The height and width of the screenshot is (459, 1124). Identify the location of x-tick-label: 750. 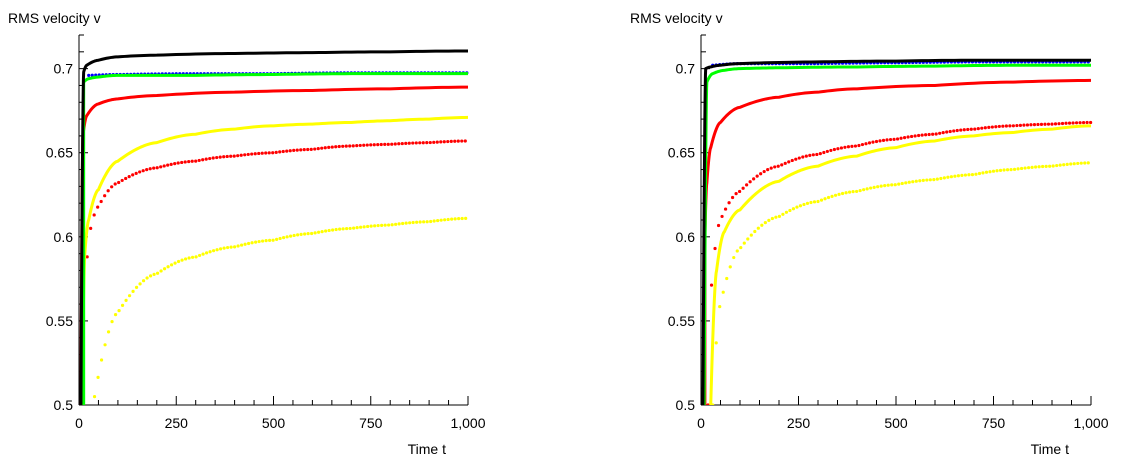
(994, 423).